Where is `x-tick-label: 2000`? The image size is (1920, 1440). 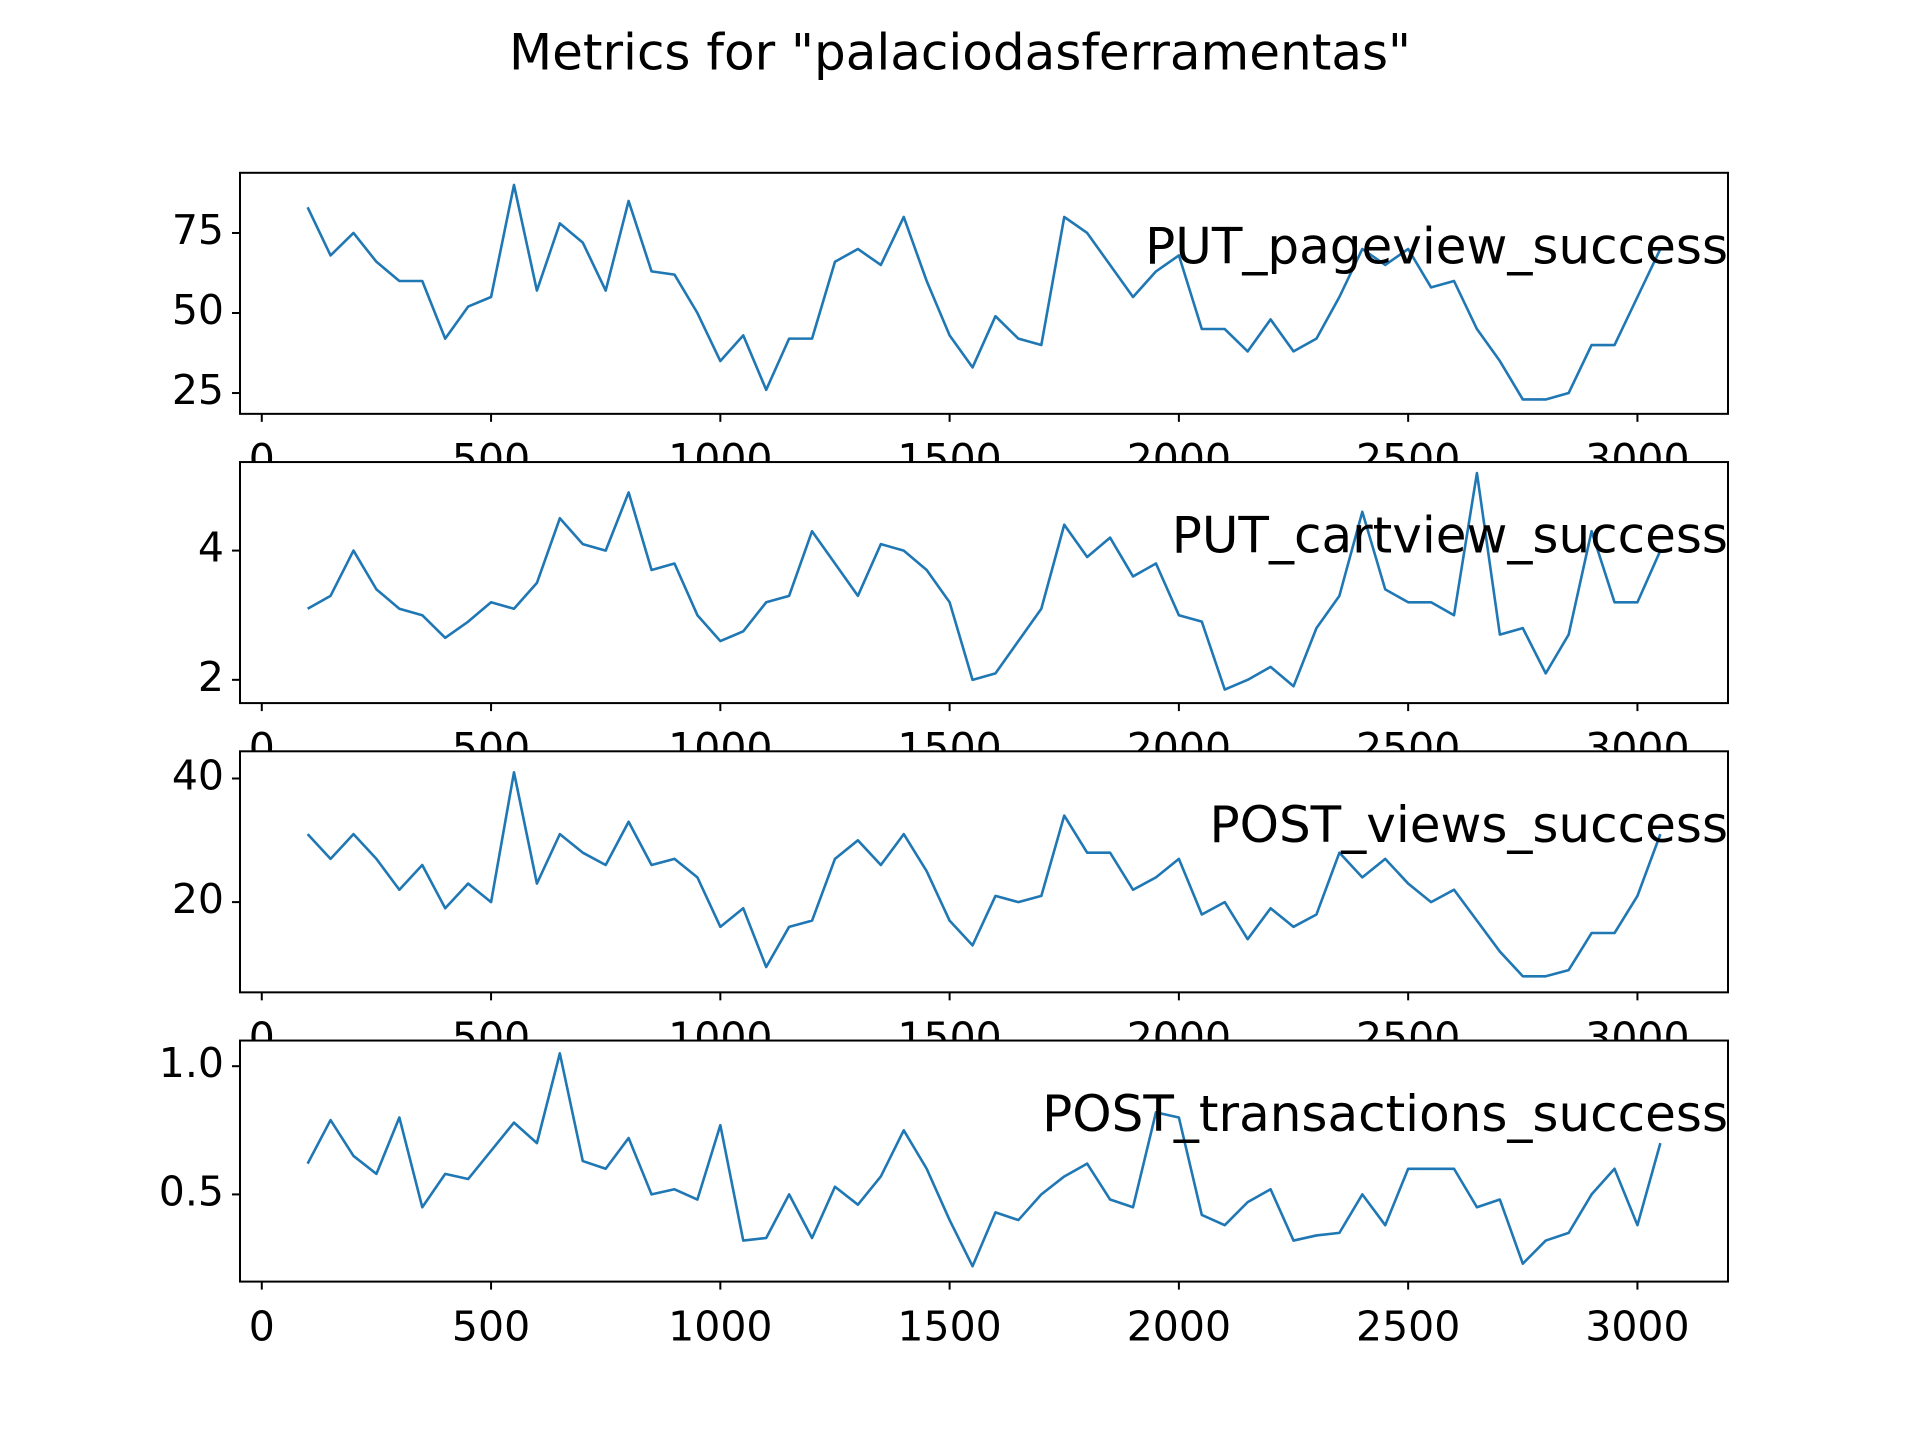
x-tick-label: 2000 is located at coordinates (1179, 1327).